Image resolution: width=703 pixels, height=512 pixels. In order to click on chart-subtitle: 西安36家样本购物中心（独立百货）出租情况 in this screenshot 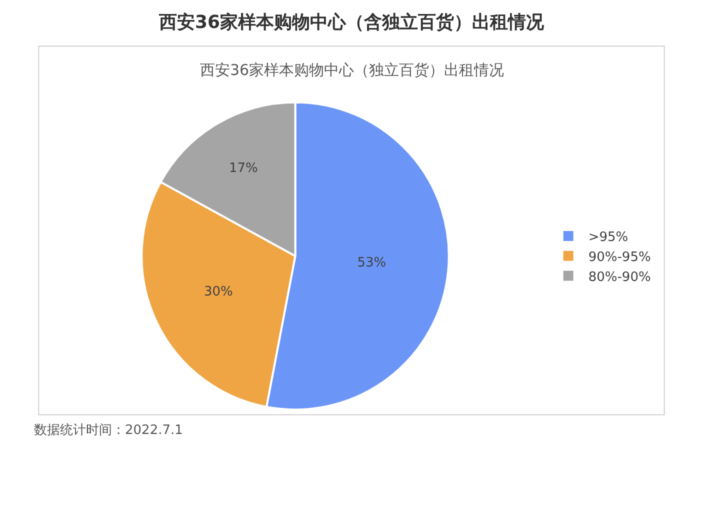, I will do `click(352, 70)`.